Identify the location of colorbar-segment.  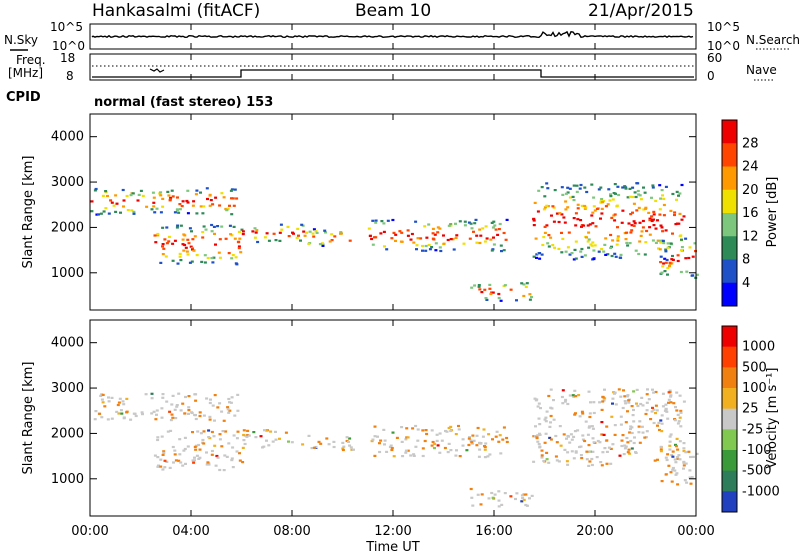
(729, 248).